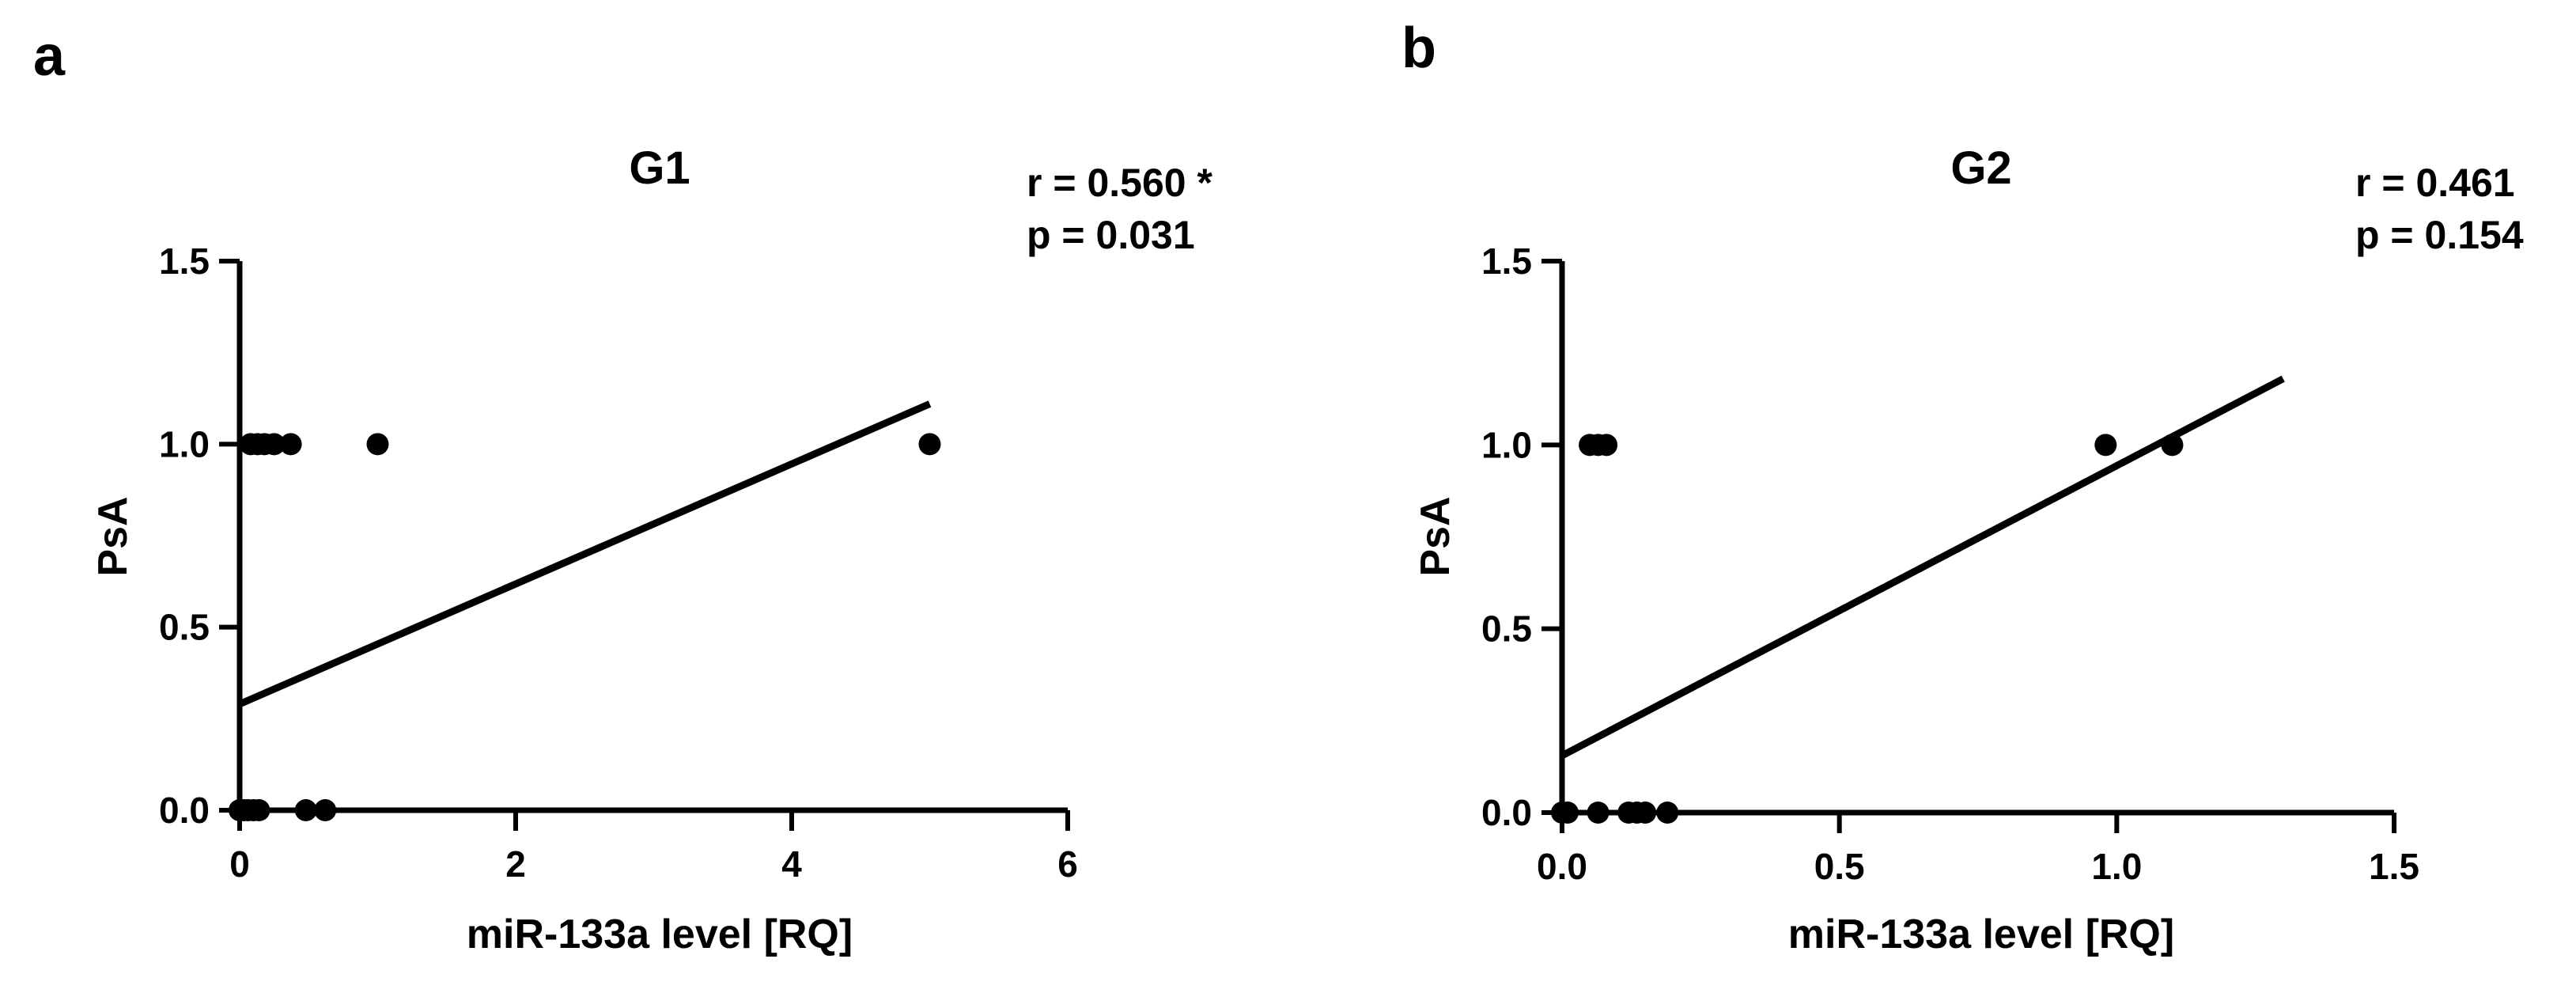  Describe the element at coordinates (50, 56) in the screenshot. I see `panel-letter: a` at that location.